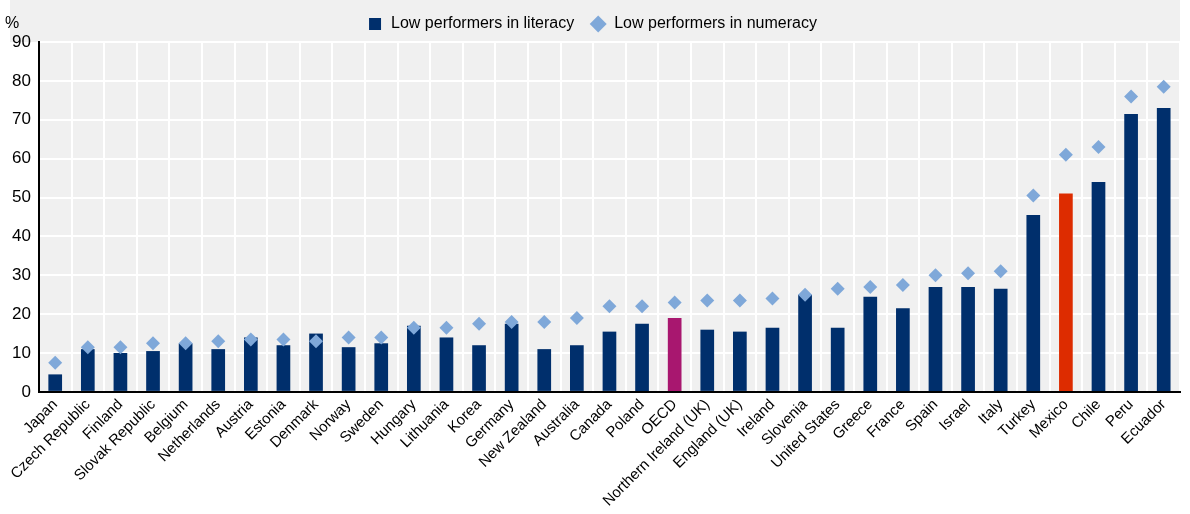 This screenshot has width=1190, height=514. Describe the element at coordinates (21, 274) in the screenshot. I see `y-tick-label: 30` at that location.